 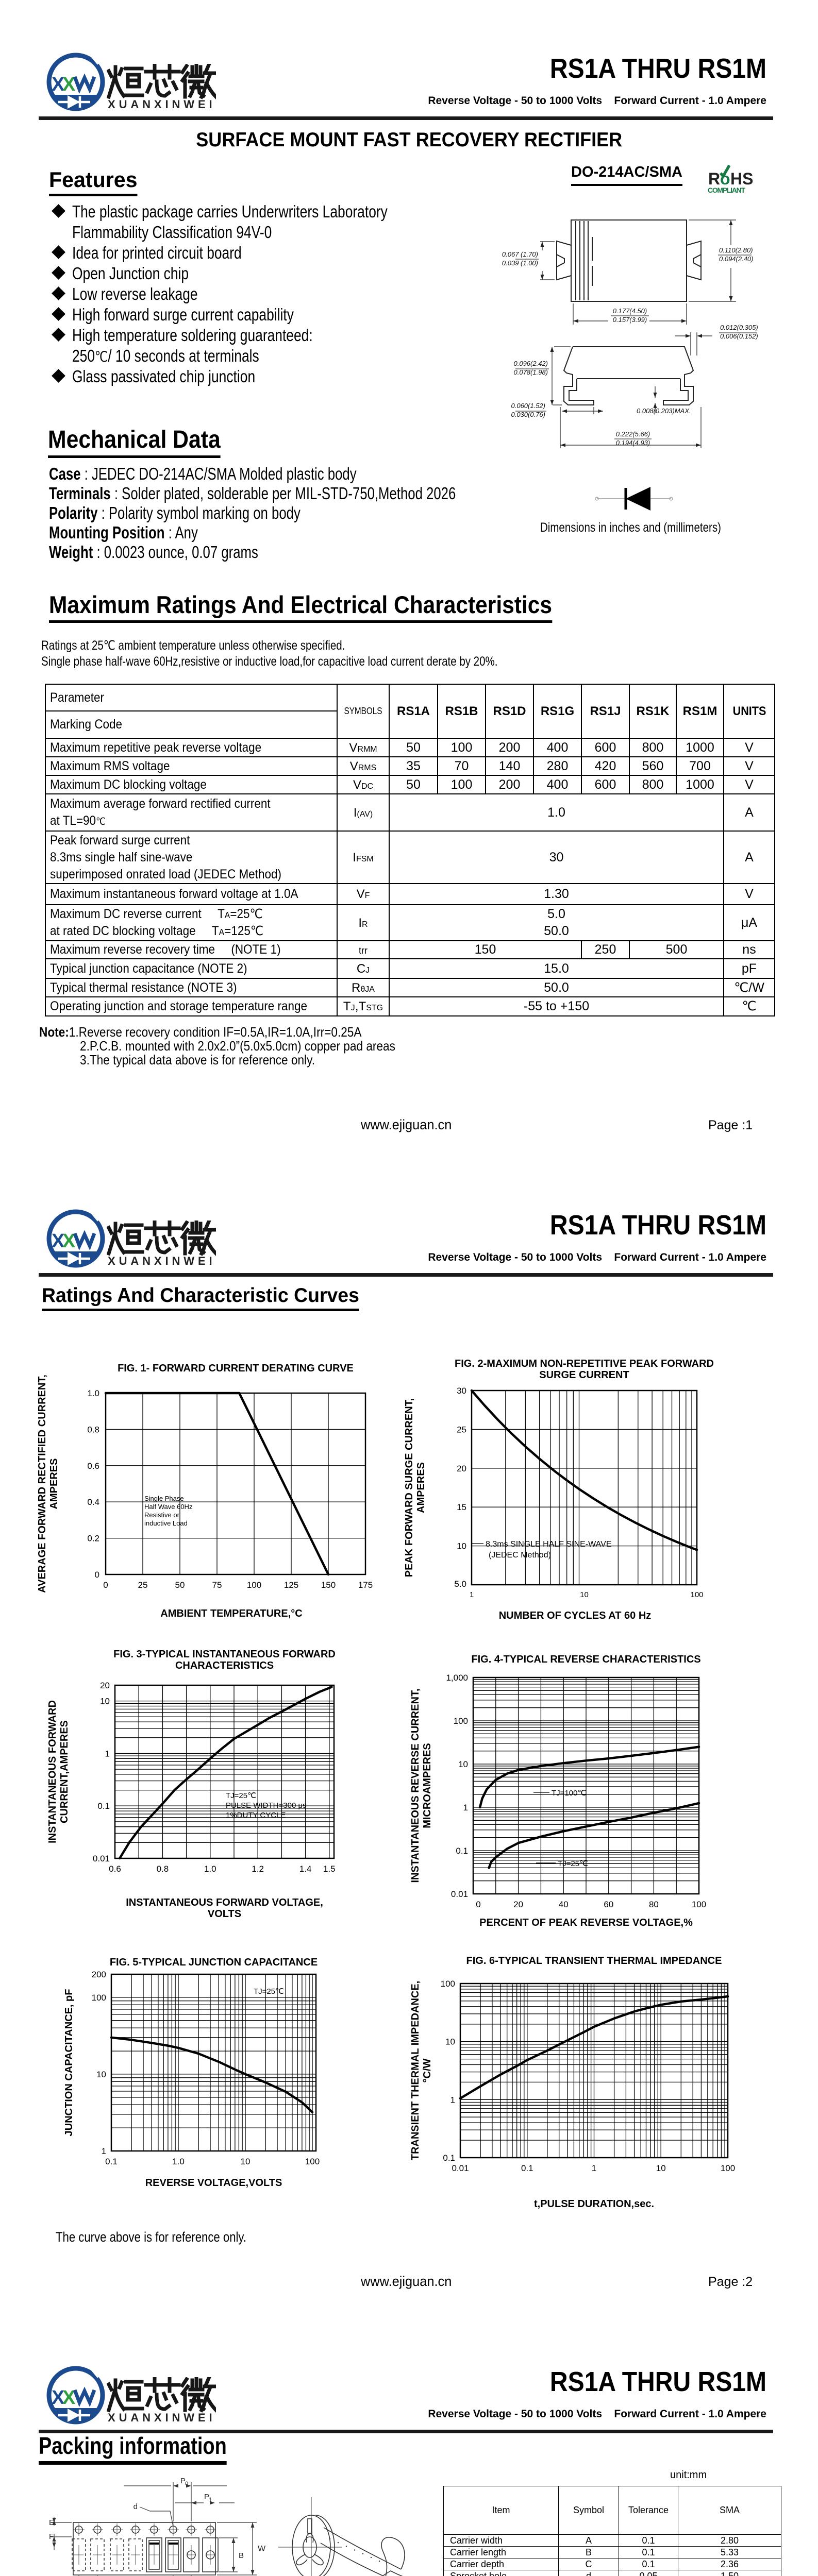 What do you see at coordinates (460, 1584) in the screenshot?
I see `svg-text: 5.0` at bounding box center [460, 1584].